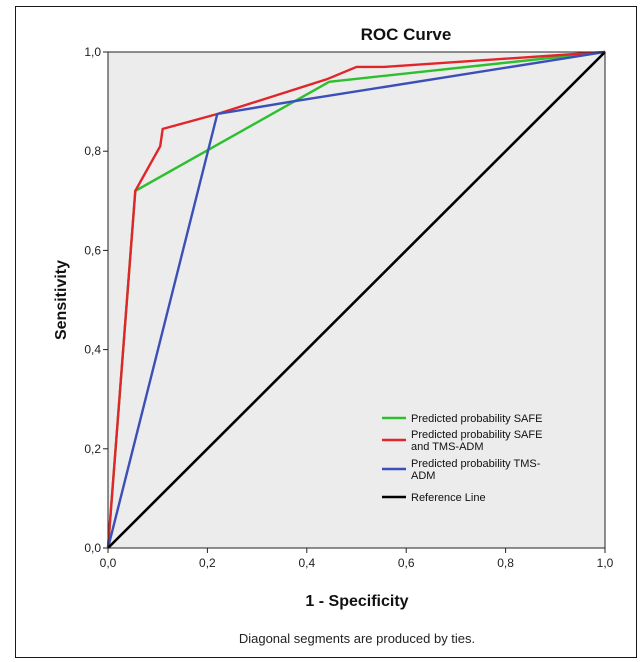  What do you see at coordinates (476, 441) in the screenshot?
I see `legend-label-2: Predicted probability SAFE and TMS-ADM` at bounding box center [476, 441].